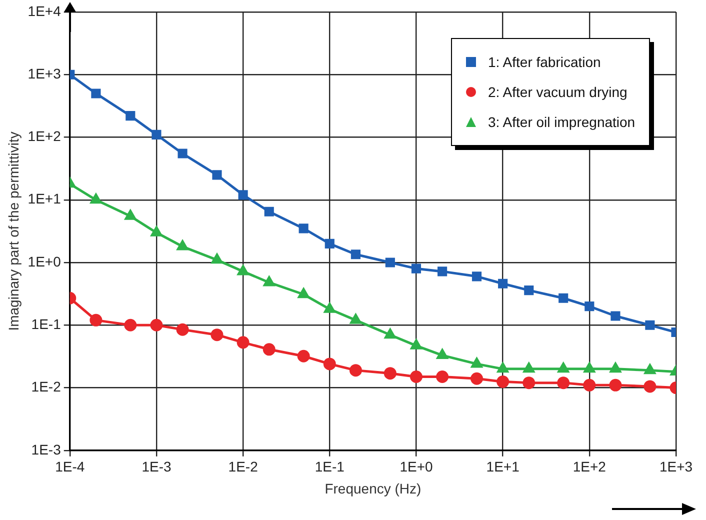 This screenshot has height=520, width=706. I want to click on y-tick-label: 1E+4, so click(45, 10).